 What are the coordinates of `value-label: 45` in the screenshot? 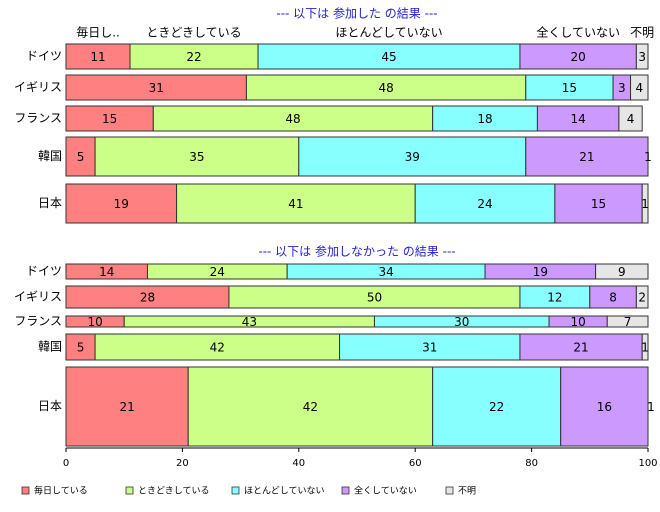 It's located at (388, 57).